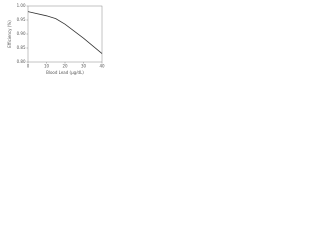 The image size is (320, 240). I want to click on x-tick-label: 20, so click(65, 66).